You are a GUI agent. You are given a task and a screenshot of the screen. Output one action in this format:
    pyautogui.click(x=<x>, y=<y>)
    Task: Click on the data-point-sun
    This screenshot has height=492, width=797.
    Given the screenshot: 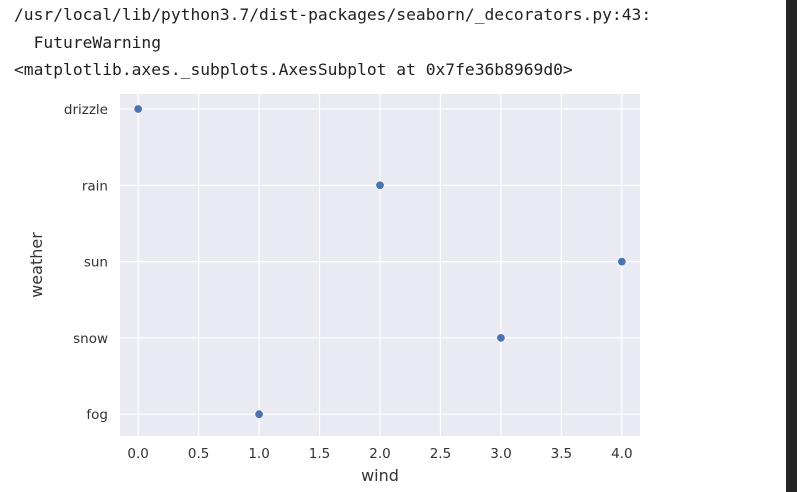 What is the action you would take?
    pyautogui.click(x=622, y=262)
    